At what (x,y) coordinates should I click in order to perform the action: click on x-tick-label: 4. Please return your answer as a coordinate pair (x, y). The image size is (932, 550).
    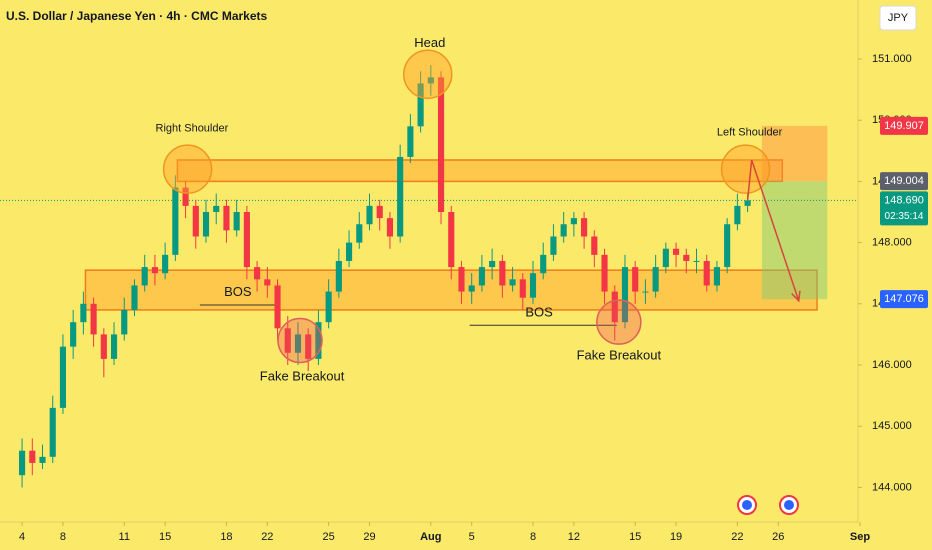
    Looking at the image, I should click on (22, 537).